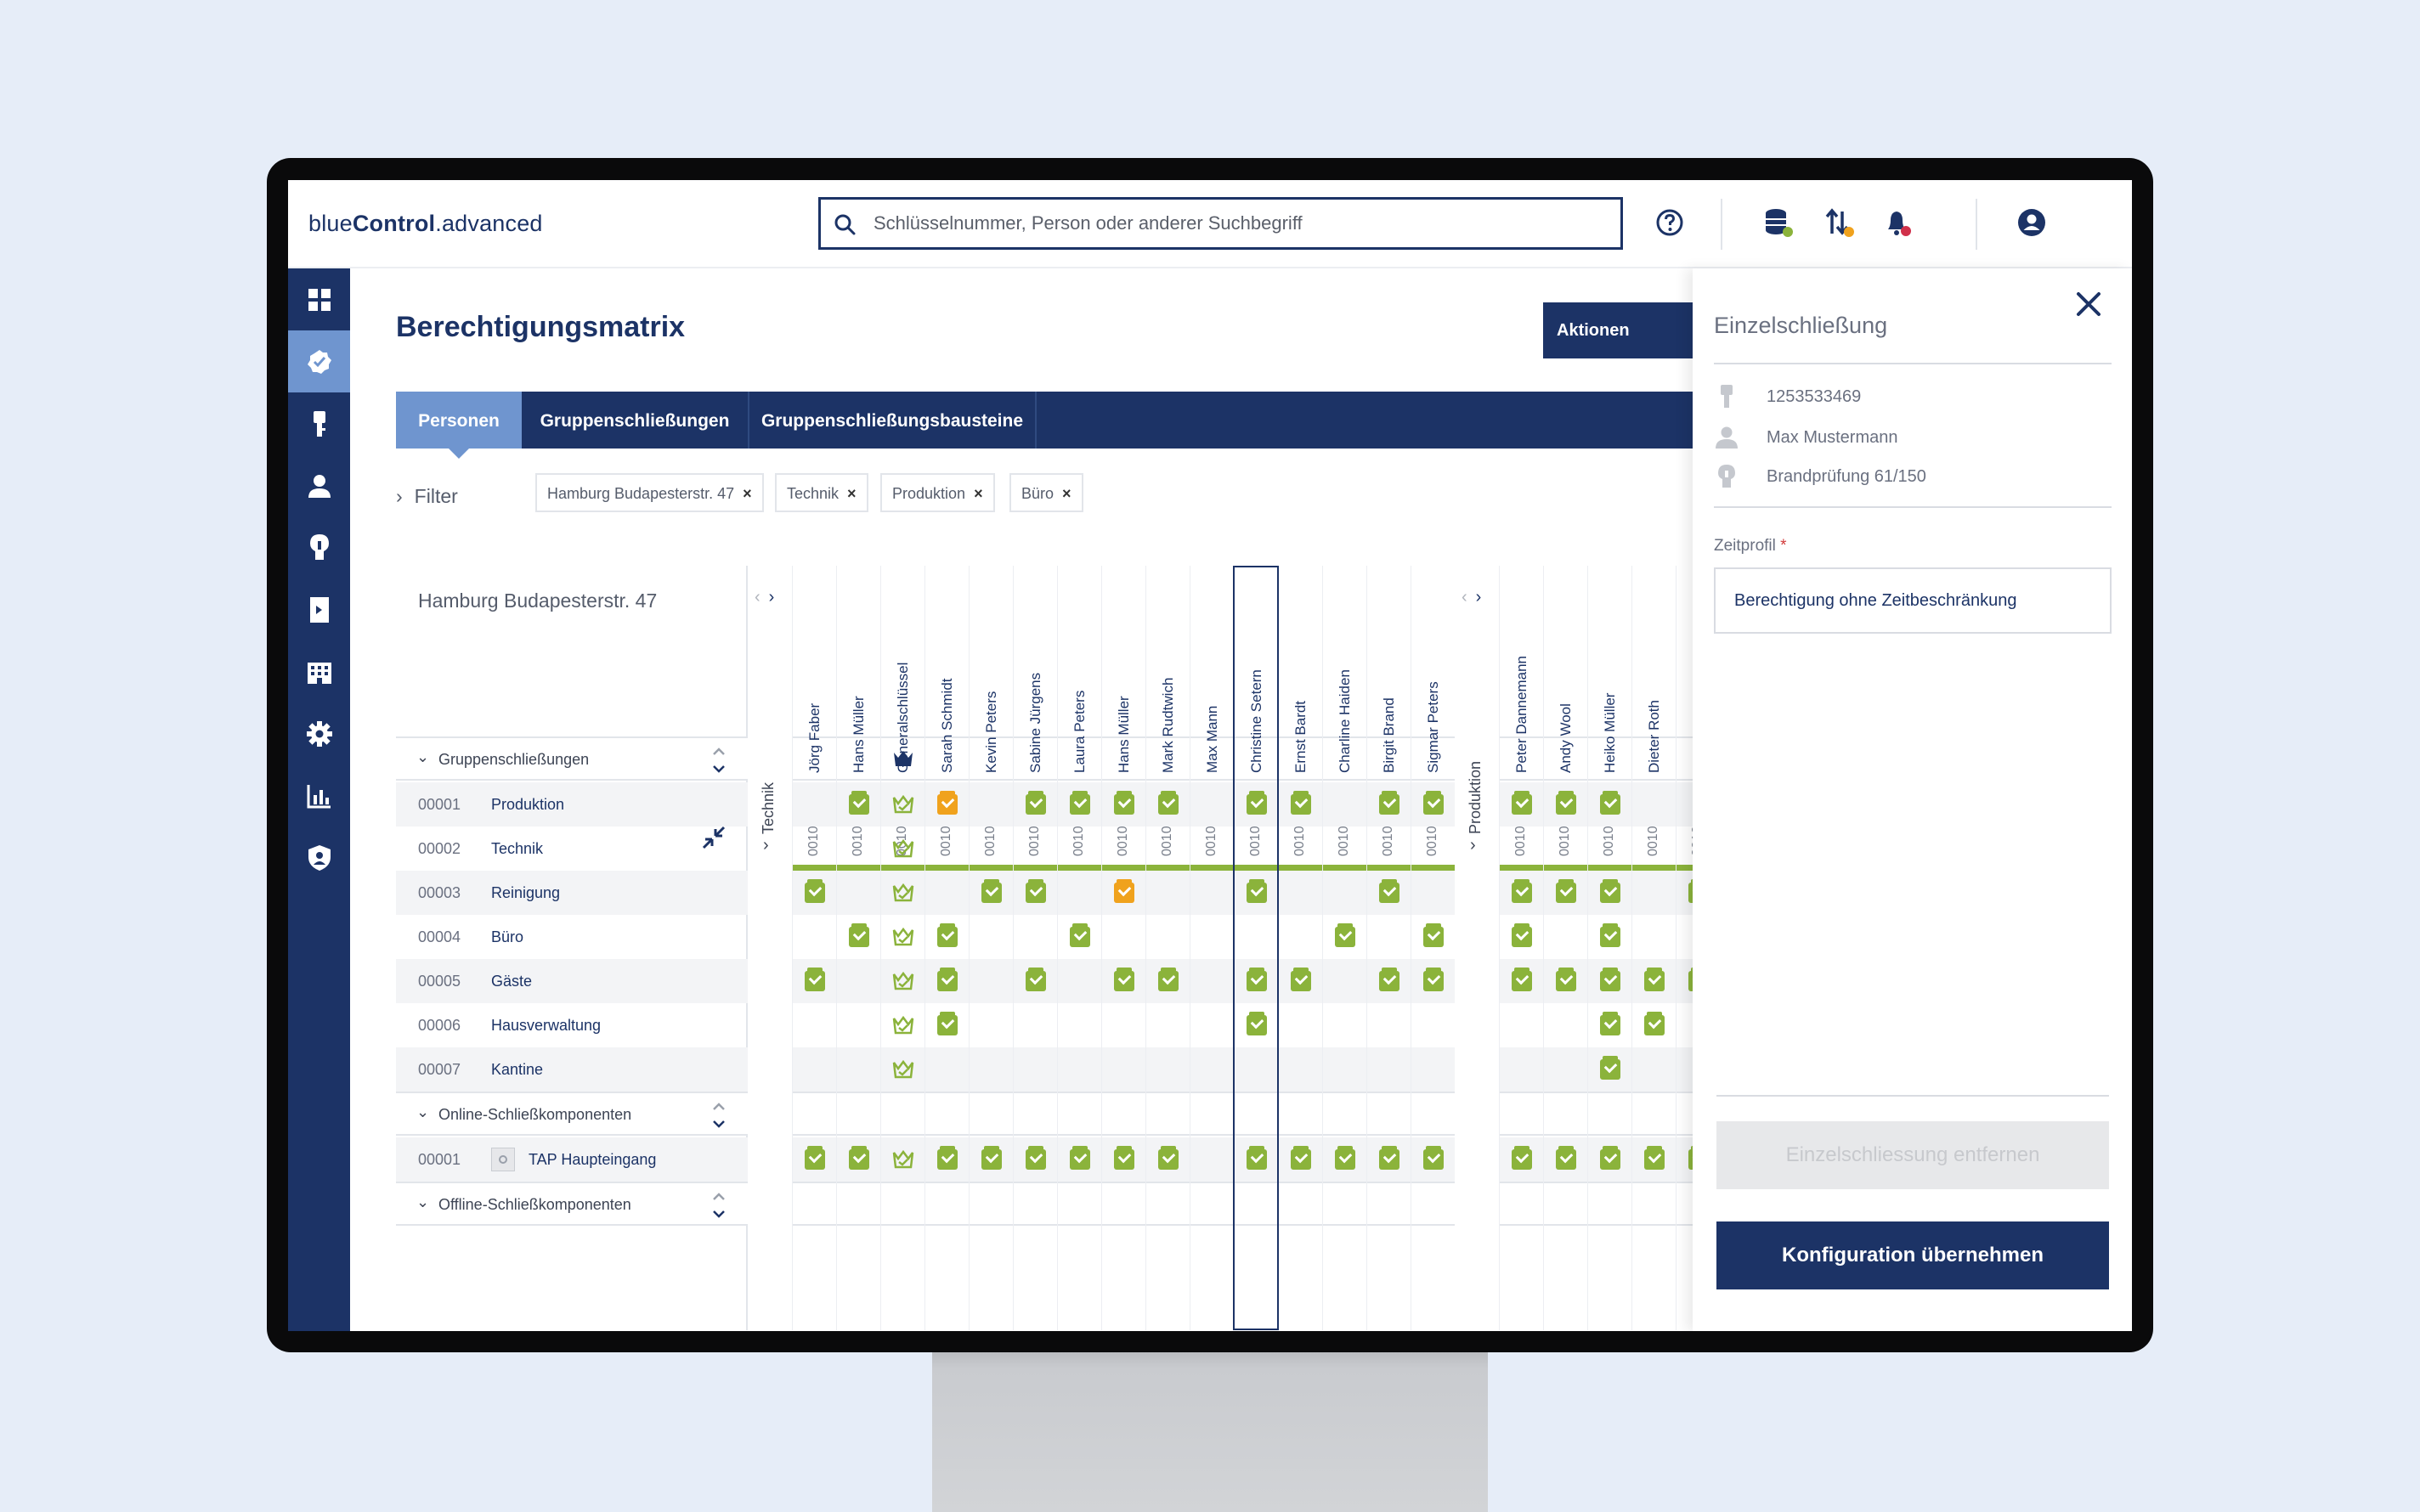  Describe the element at coordinates (718, 760) in the screenshot. I see `sort-arrows-icon` at that location.